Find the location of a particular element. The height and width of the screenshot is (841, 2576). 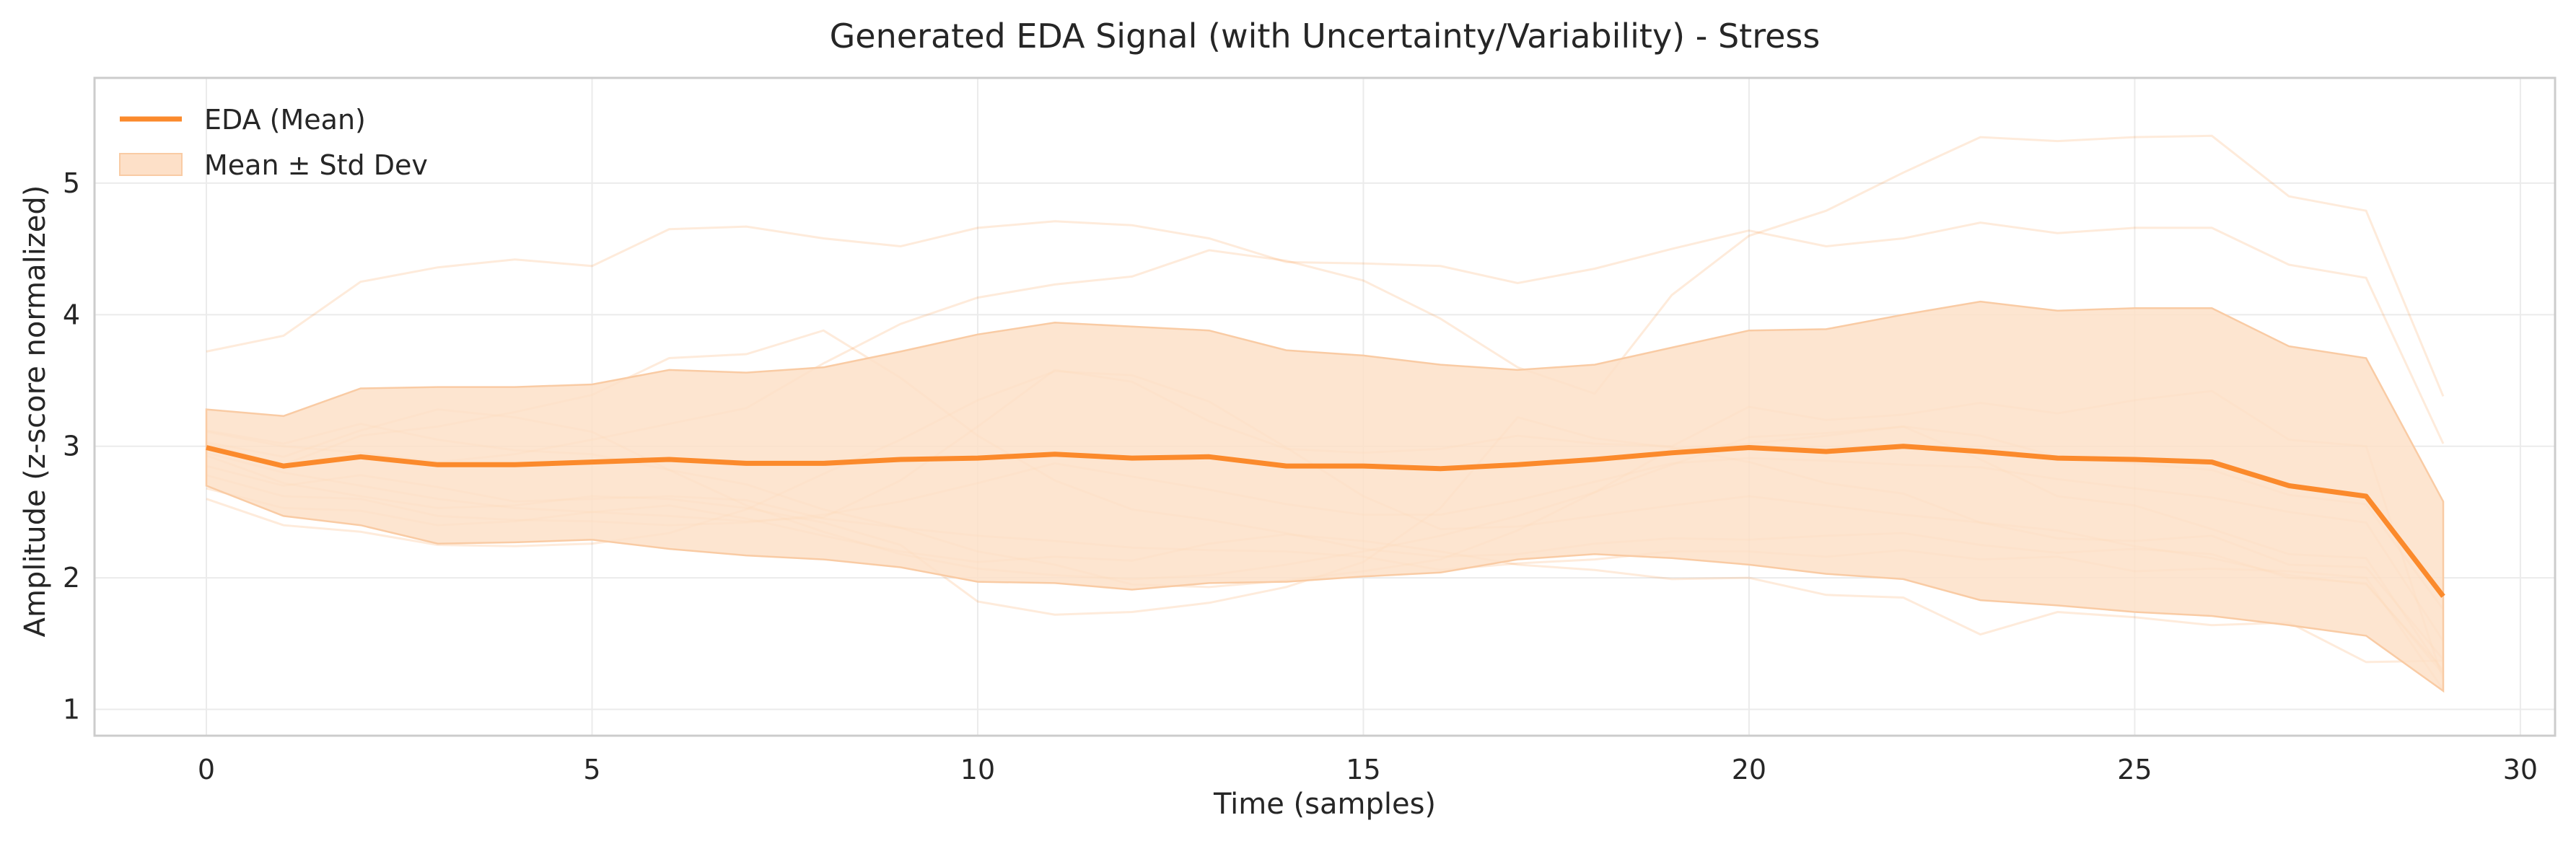

y-tick-label: 4 is located at coordinates (71, 314).